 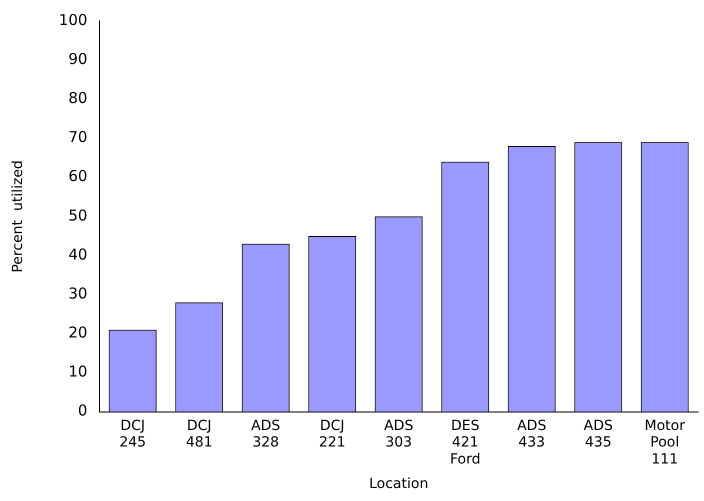 What do you see at coordinates (18, 216) in the screenshot?
I see `y-axis-title: Percent utilized` at bounding box center [18, 216].